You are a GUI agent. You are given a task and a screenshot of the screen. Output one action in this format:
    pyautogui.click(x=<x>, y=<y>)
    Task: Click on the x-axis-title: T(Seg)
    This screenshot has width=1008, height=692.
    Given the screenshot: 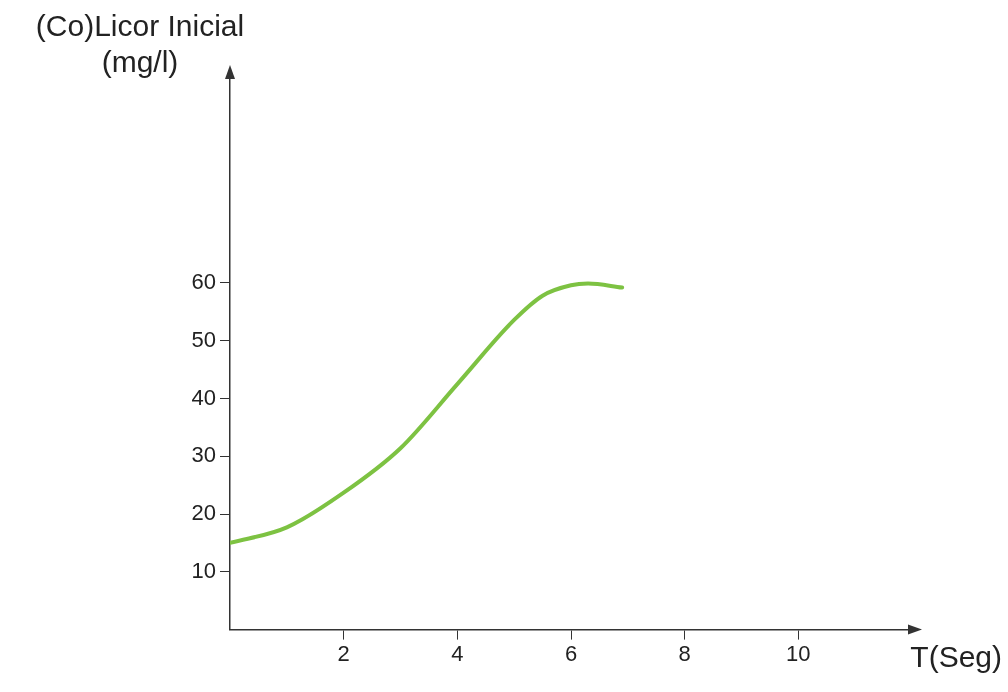 What is the action you would take?
    pyautogui.click(x=956, y=657)
    